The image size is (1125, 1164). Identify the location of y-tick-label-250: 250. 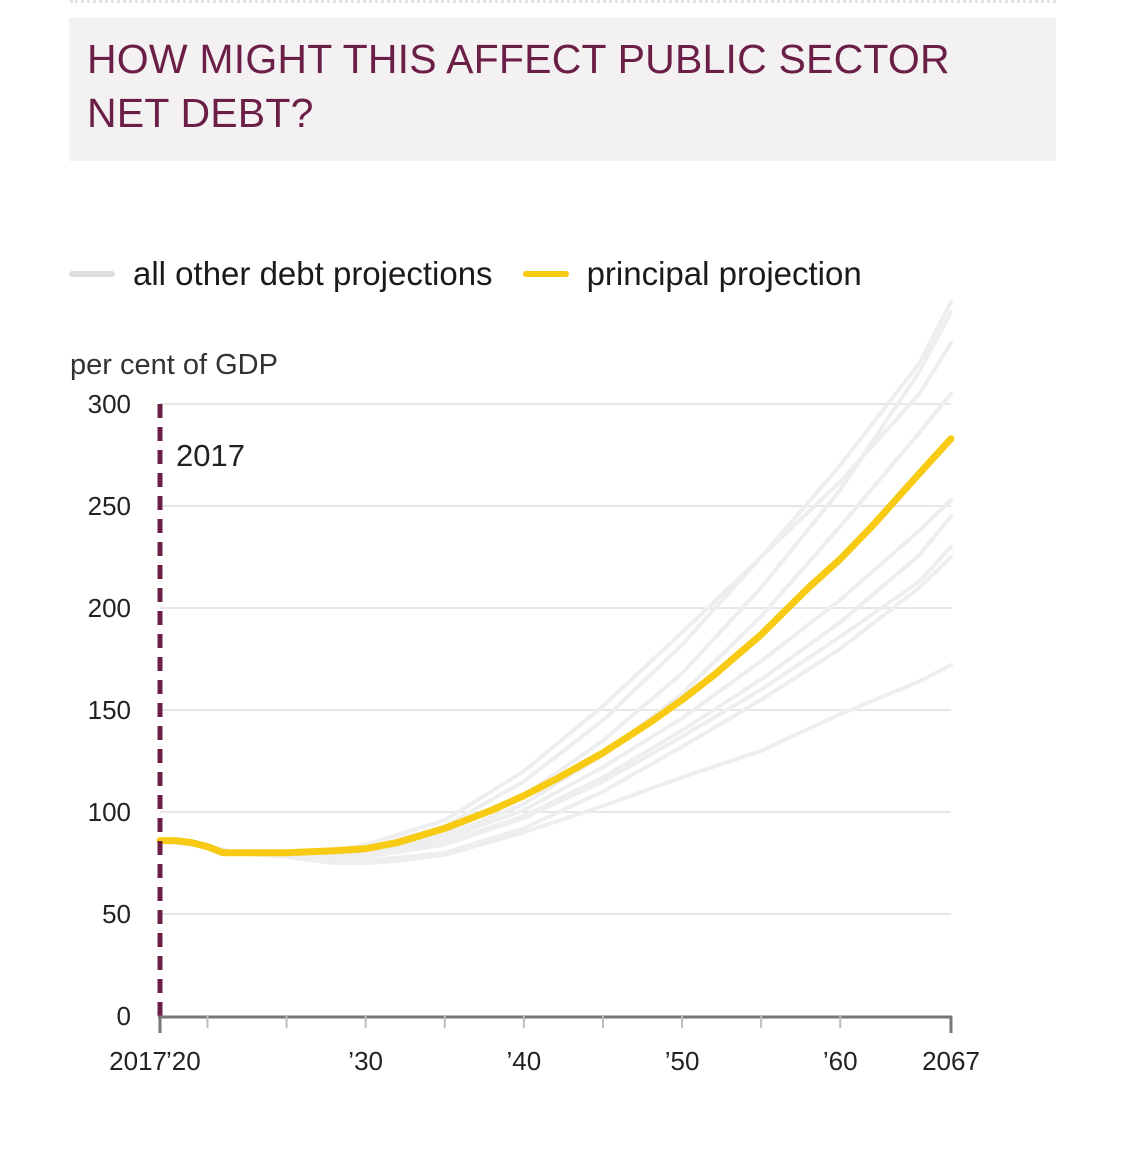
(109, 506).